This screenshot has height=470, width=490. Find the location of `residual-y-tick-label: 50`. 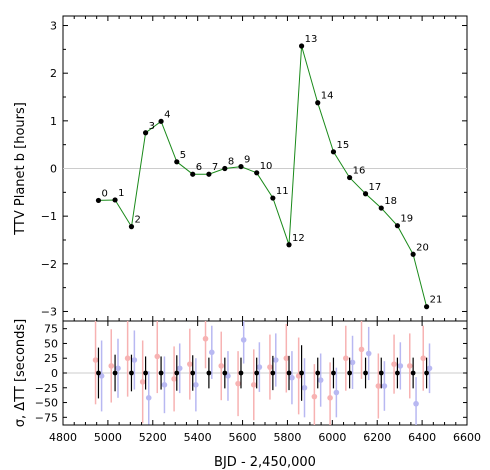

residual-y-tick-label: 50 is located at coordinates (51, 343).